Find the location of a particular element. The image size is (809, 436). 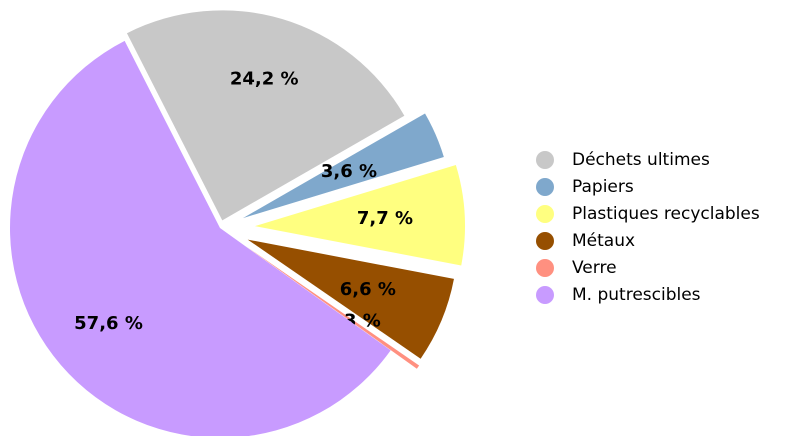

data-label: 57,6 % is located at coordinates (108, 323).